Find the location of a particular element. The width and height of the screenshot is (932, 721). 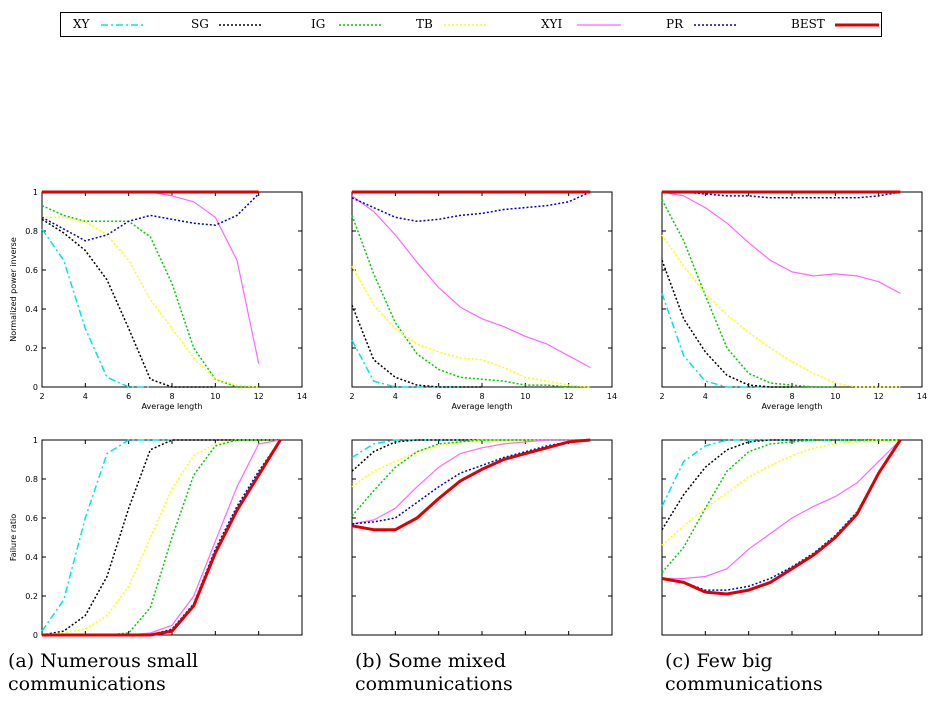

chart-panel-top-middle: 2 4 6 8 10 12 14 Average length is located at coordinates (483, 300).